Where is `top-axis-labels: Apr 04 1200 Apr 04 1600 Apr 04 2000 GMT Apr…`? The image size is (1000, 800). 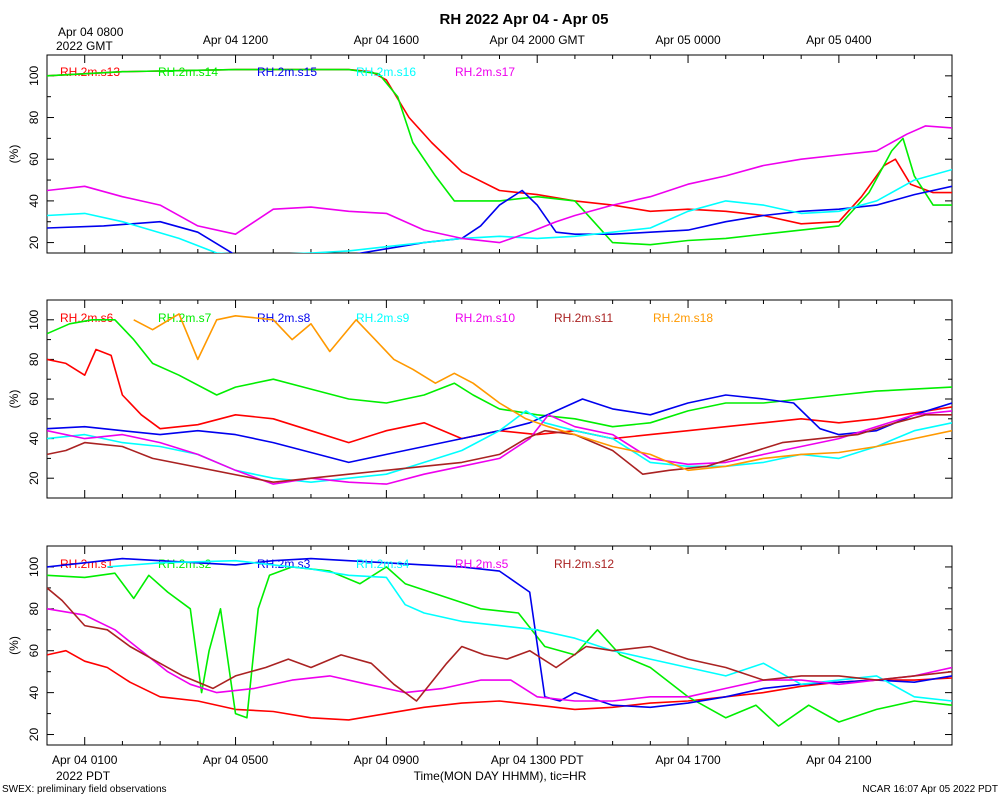 top-axis-labels: Apr 04 1200 Apr 04 1600 Apr 04 2000 GMT Apr… is located at coordinates (537, 40).